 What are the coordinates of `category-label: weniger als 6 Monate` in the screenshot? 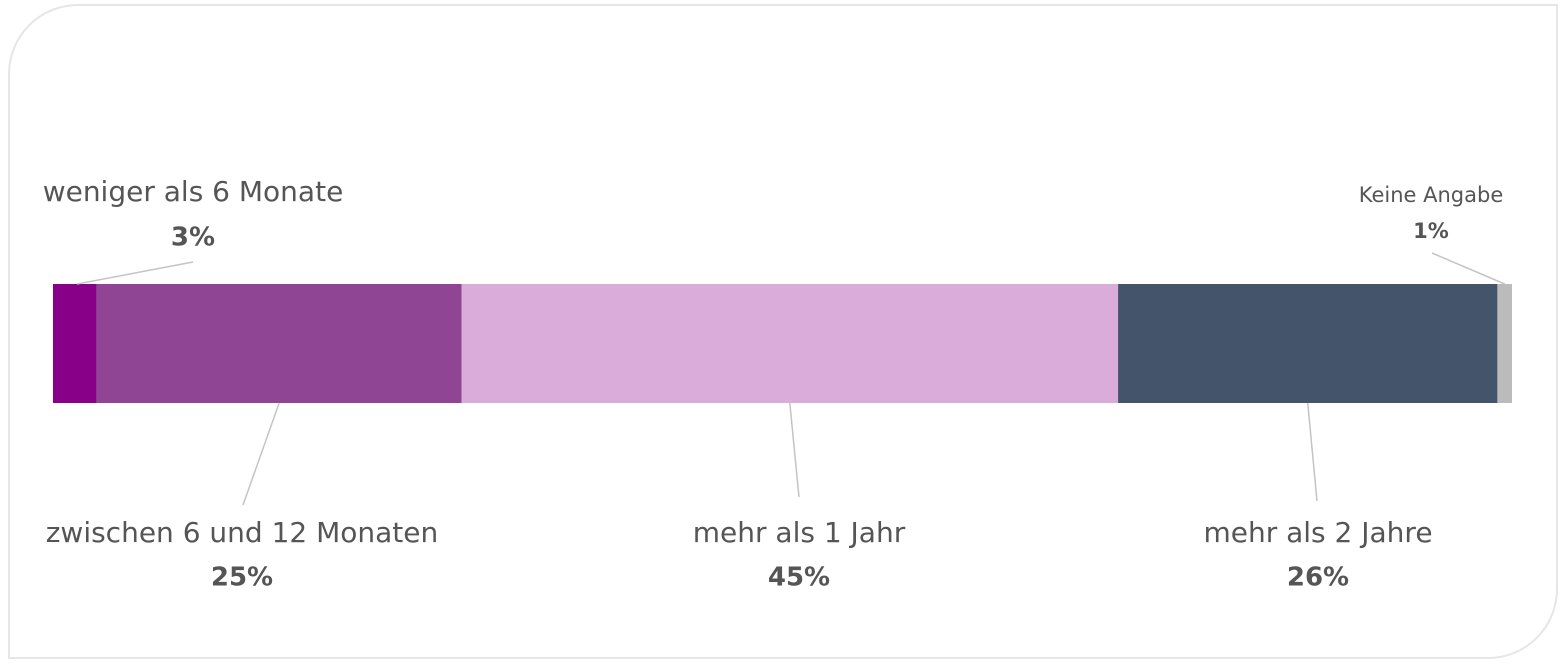 It's located at (193, 191).